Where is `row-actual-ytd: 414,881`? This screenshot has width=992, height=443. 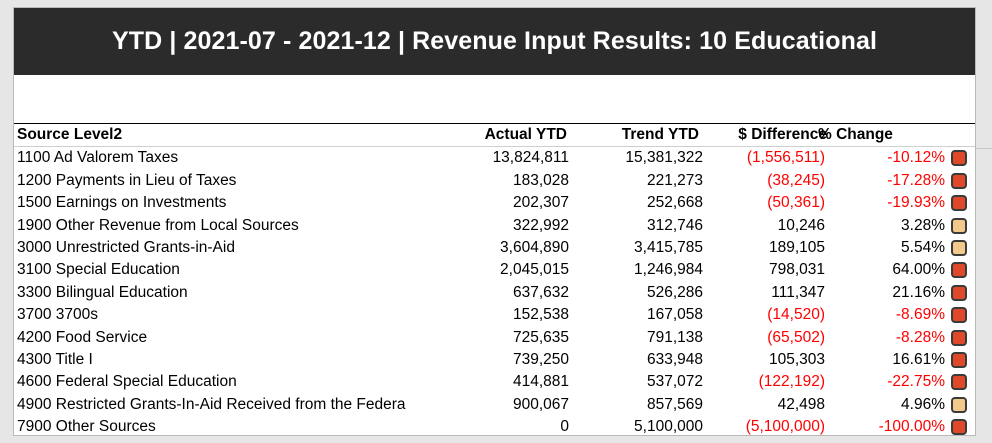
row-actual-ytd: 414,881 is located at coordinates (540, 382).